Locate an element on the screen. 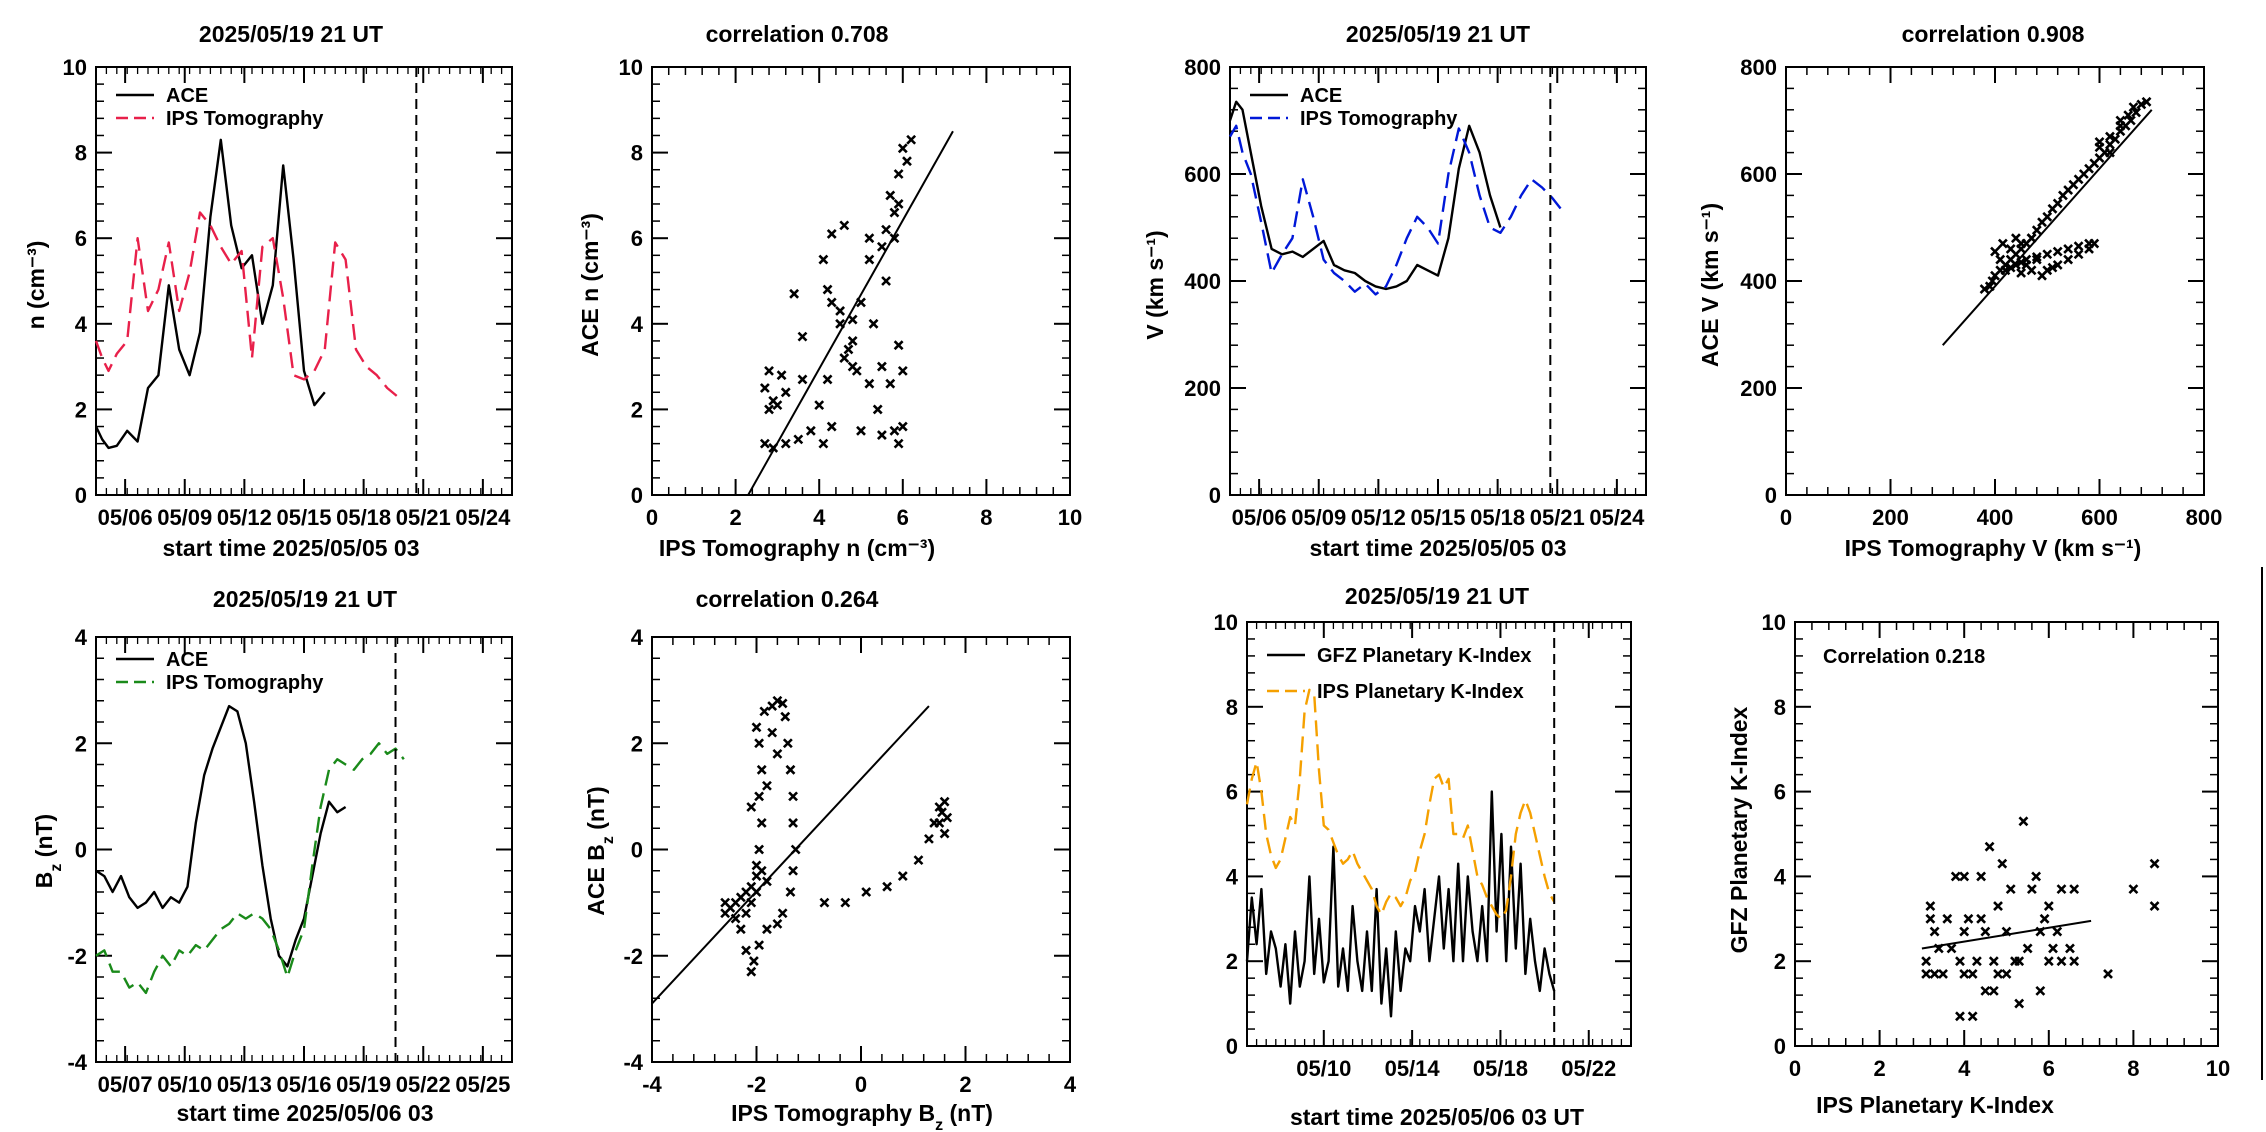  y-tick-label: 200 is located at coordinates (1758, 388).